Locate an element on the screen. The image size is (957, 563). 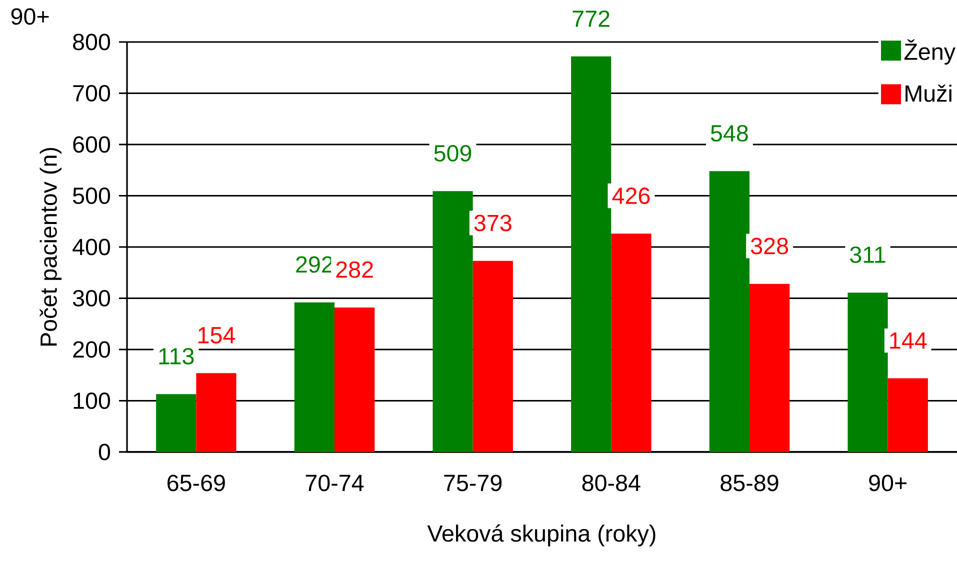
x-tick-label: 70-74 is located at coordinates (335, 483).